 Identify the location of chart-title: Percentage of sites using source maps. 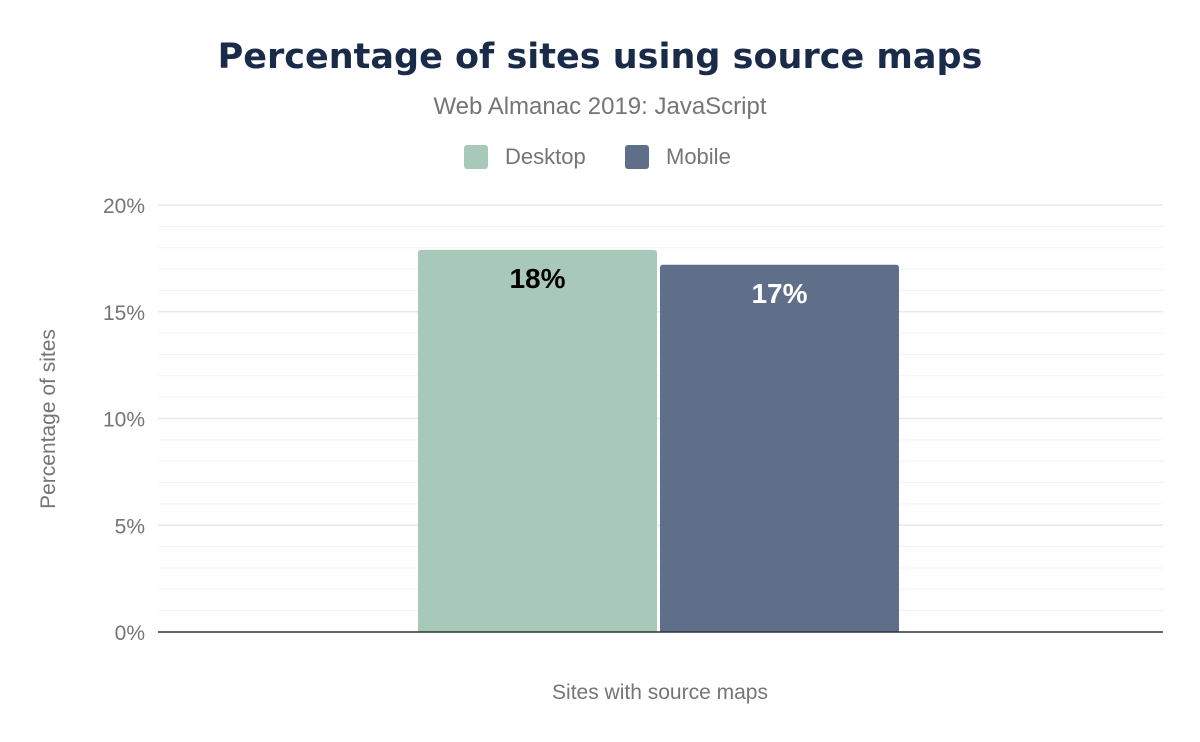
(600, 57).